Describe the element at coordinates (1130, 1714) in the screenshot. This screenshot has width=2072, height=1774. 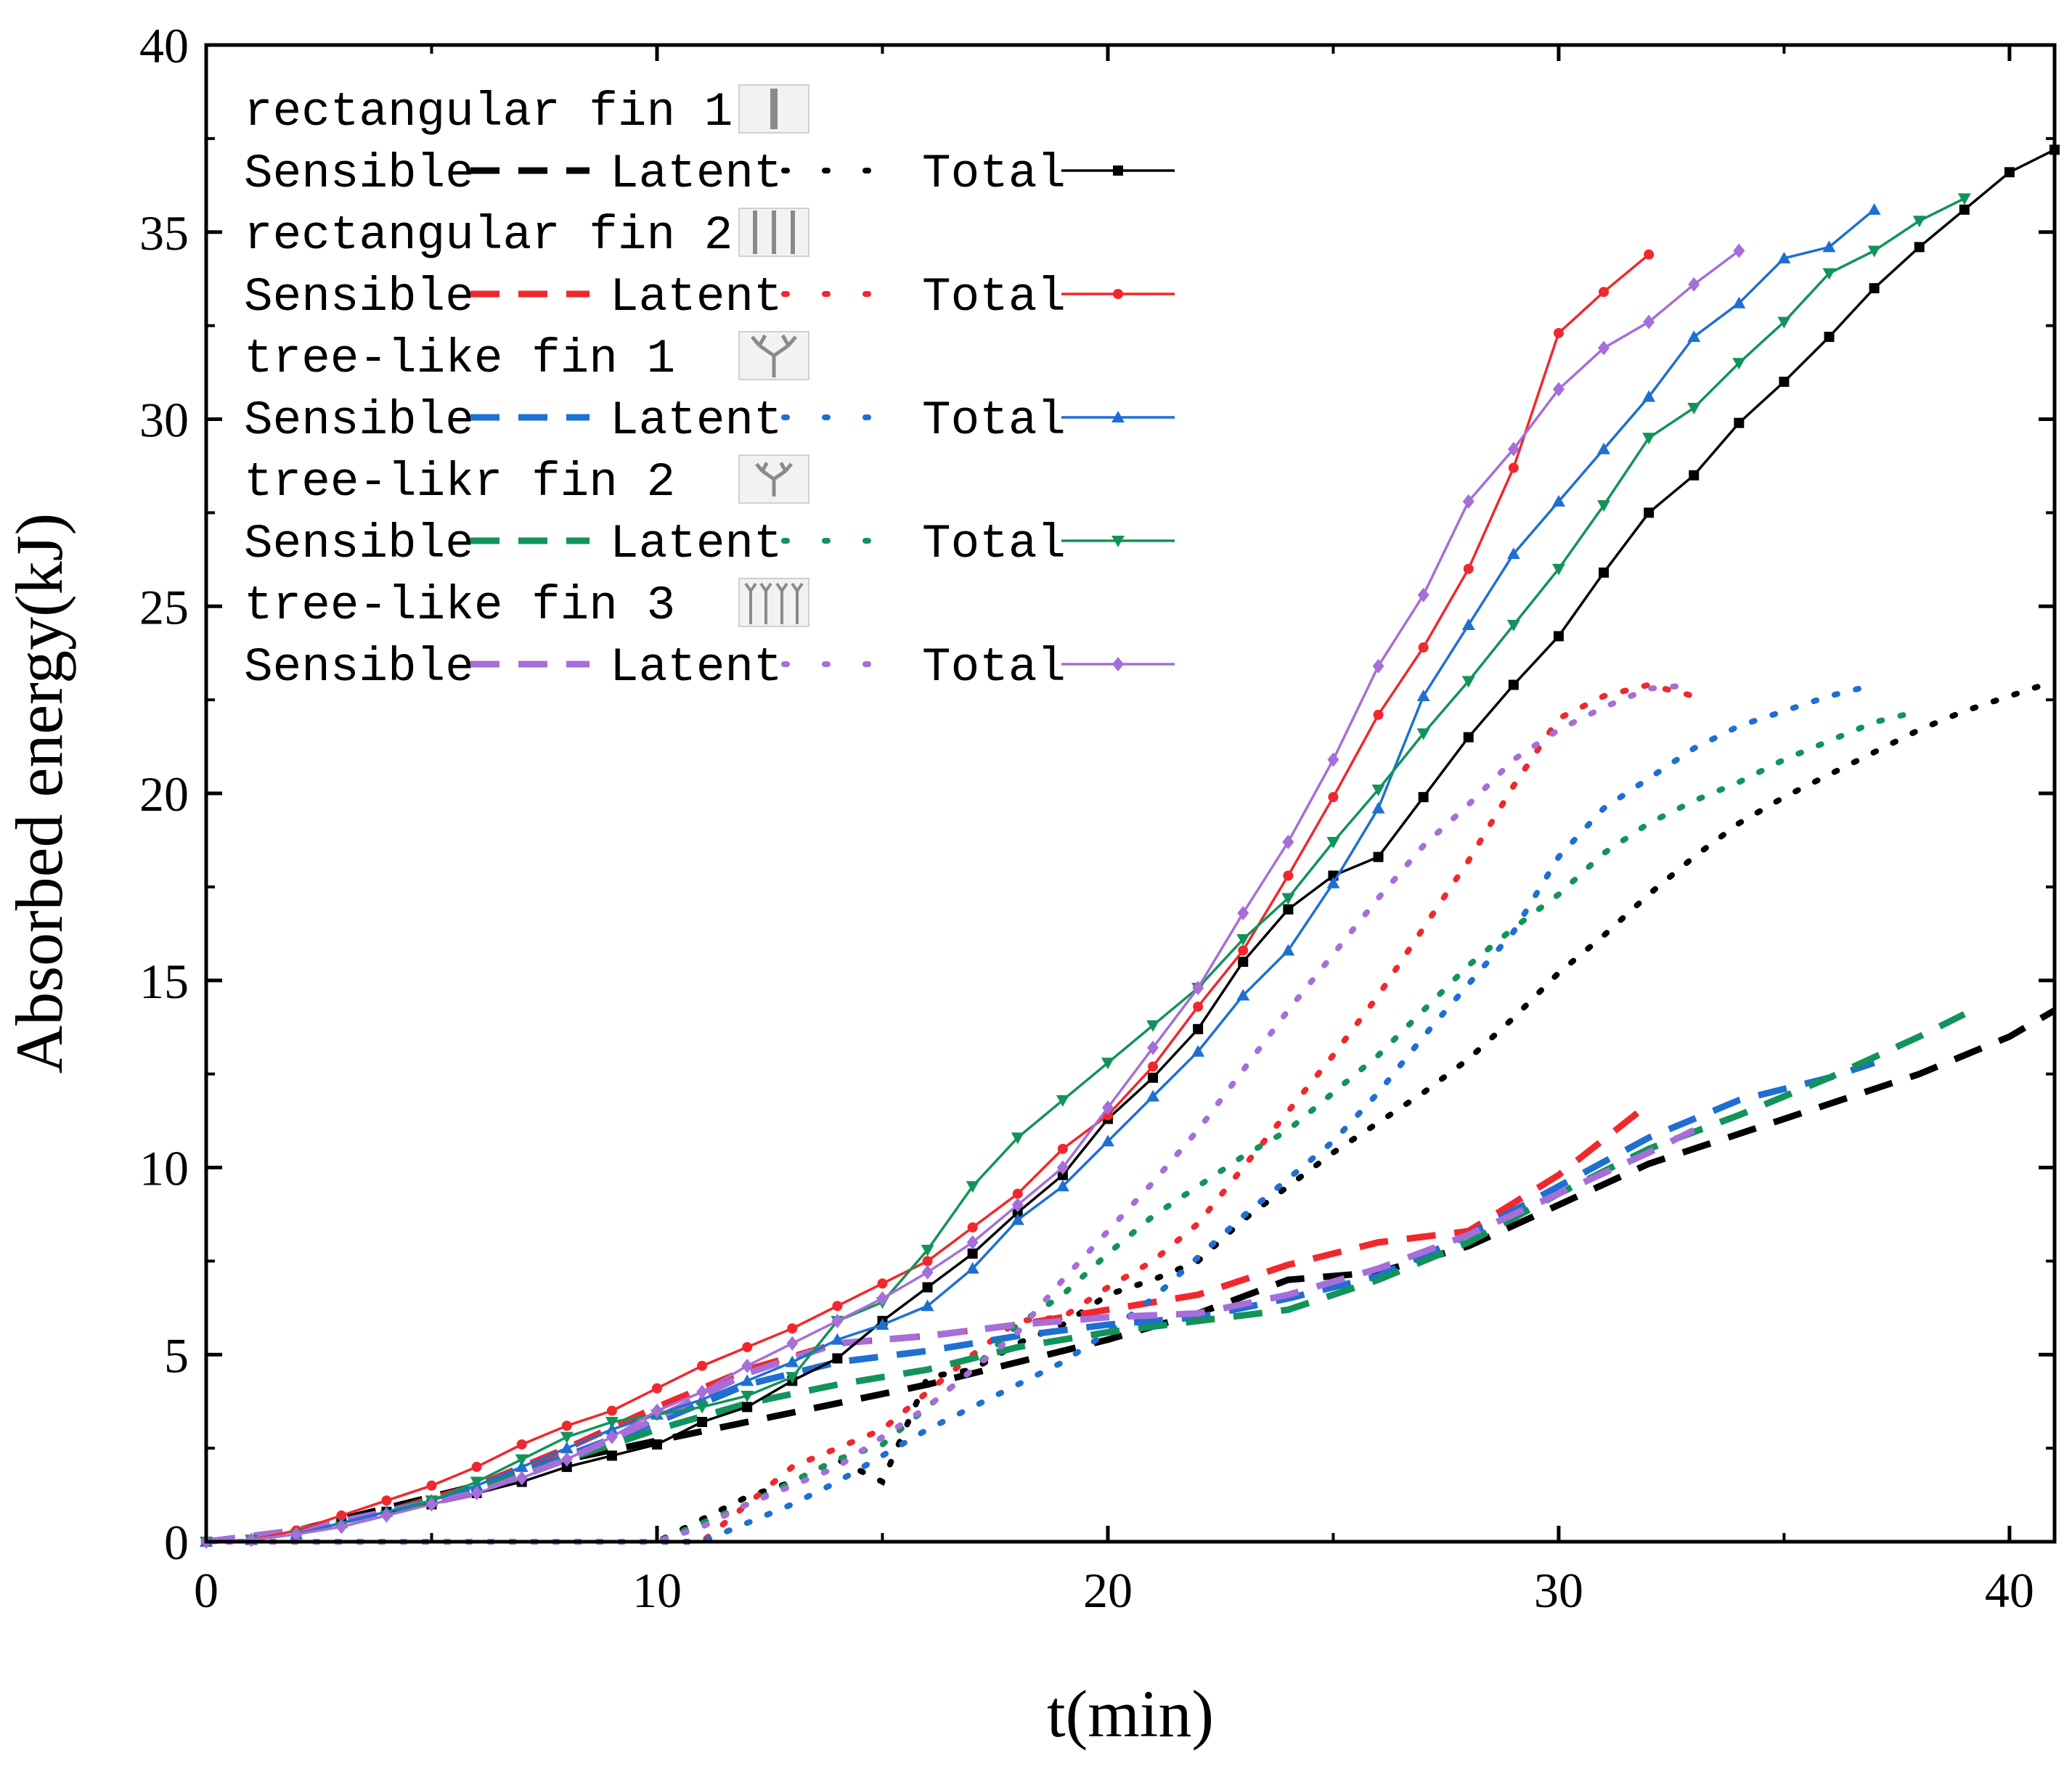
I see `x-axis-title: t(min)` at that location.